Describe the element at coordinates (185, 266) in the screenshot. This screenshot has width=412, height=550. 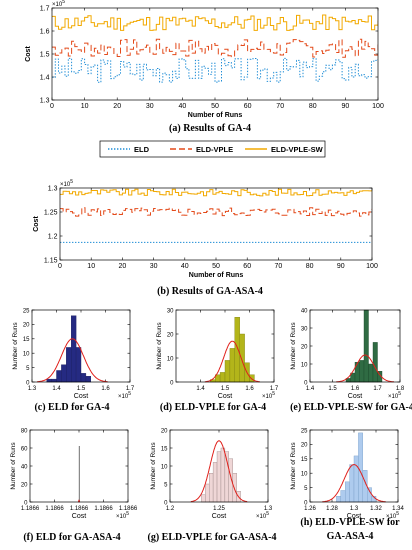
I see `x-tick-label: 40` at that location.